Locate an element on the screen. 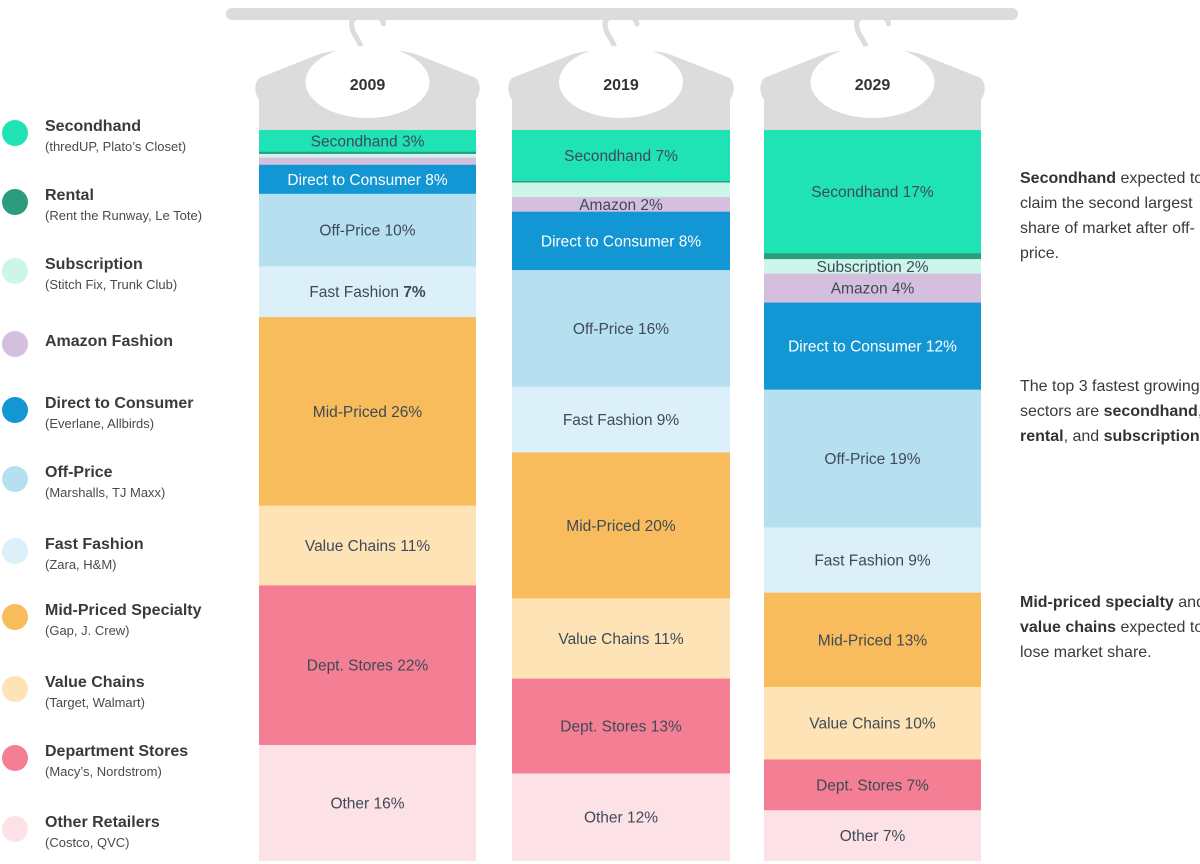 The width and height of the screenshot is (1200, 864). note-fastest-b2: rental is located at coordinates (1042, 436).